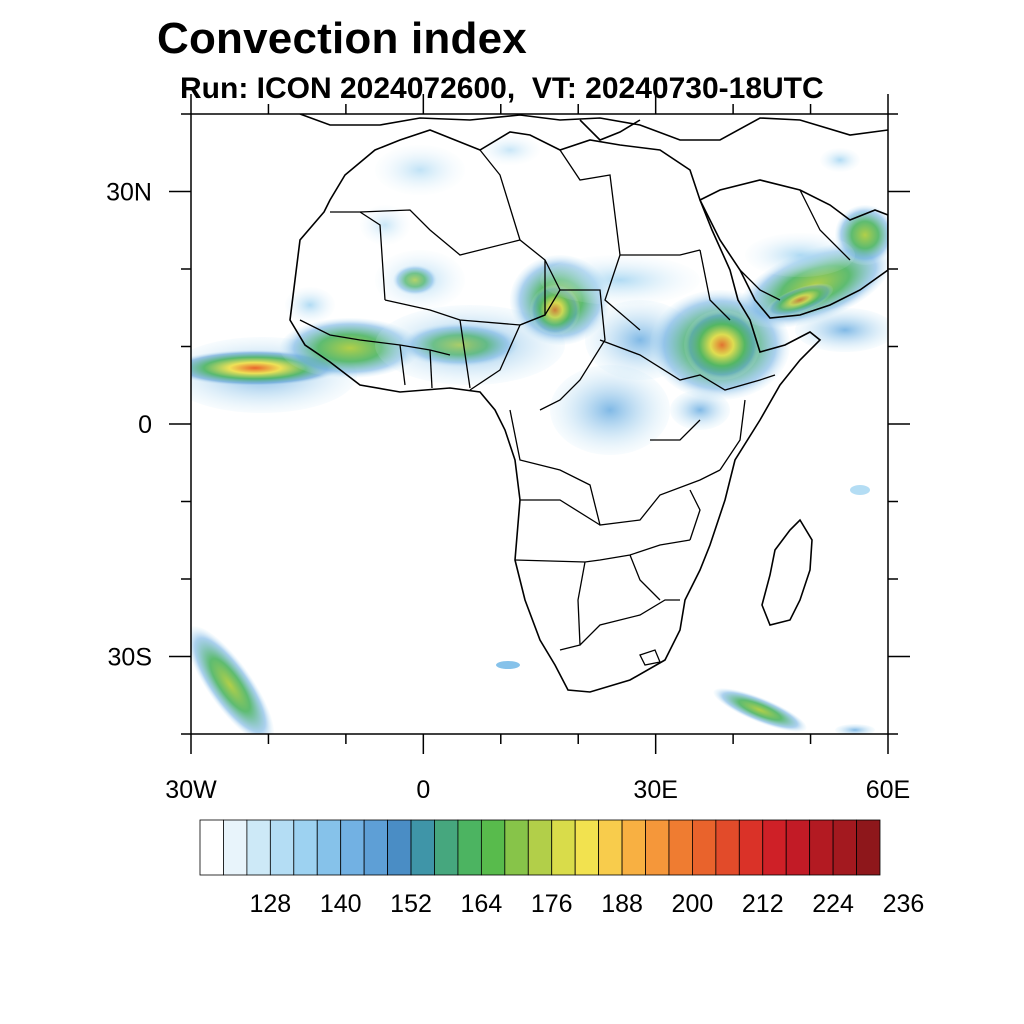 The image size is (1024, 1024). I want to click on chart-title: Convection index, so click(342, 38).